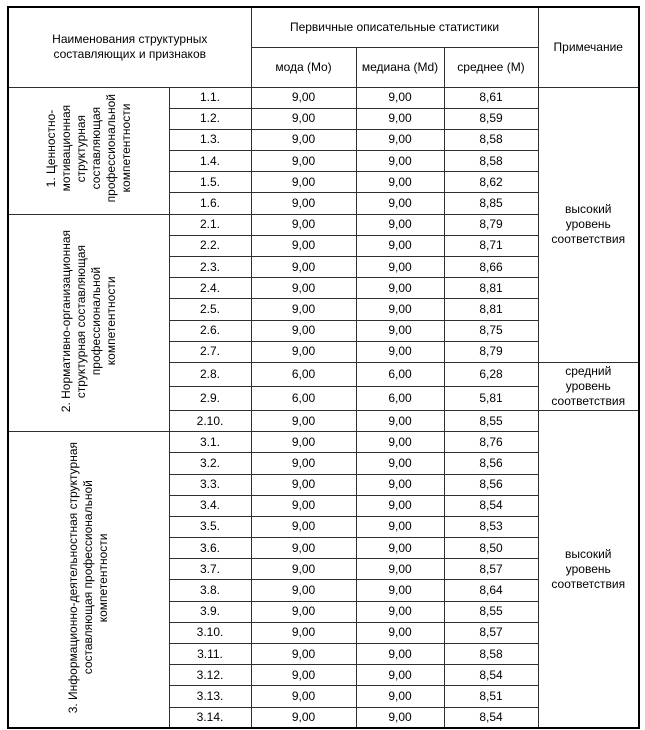 Image resolution: width=645 pixels, height=730 pixels. I want to click on row-id-cell: 2.8., so click(210, 374).